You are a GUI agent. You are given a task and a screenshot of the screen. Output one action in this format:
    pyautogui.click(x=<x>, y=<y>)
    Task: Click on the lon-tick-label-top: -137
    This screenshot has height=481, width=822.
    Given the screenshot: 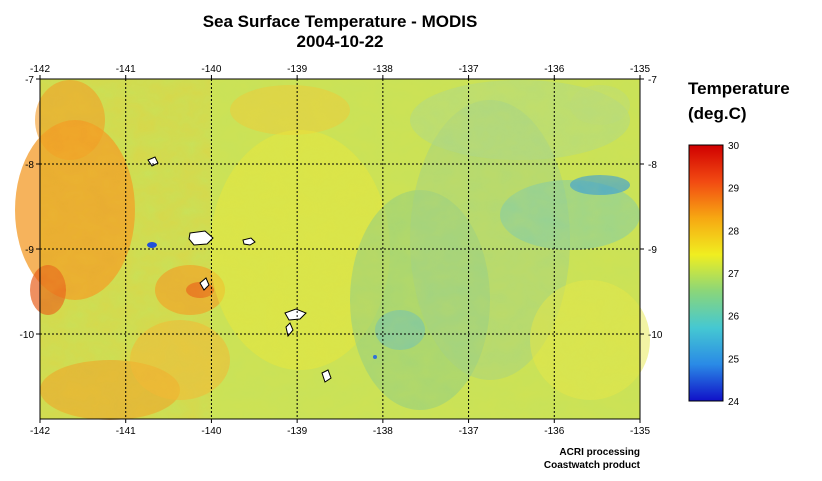 What is the action you would take?
    pyautogui.click(x=469, y=69)
    